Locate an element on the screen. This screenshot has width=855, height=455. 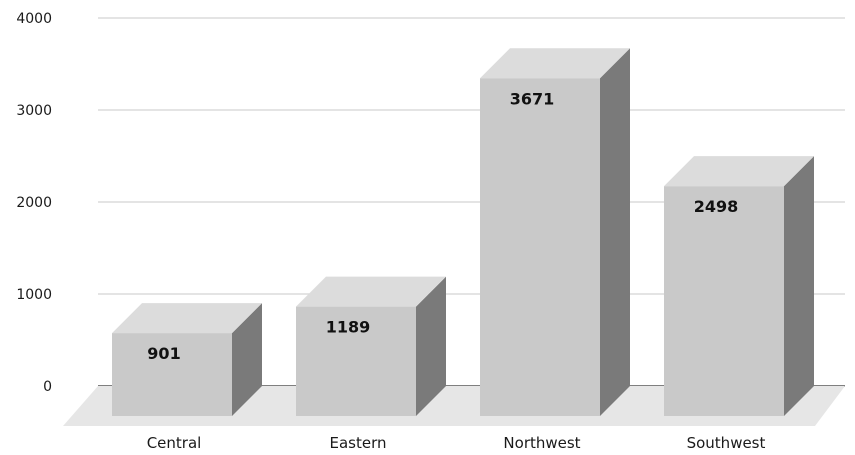
x-category-label: Eastern is located at coordinates (357, 443).